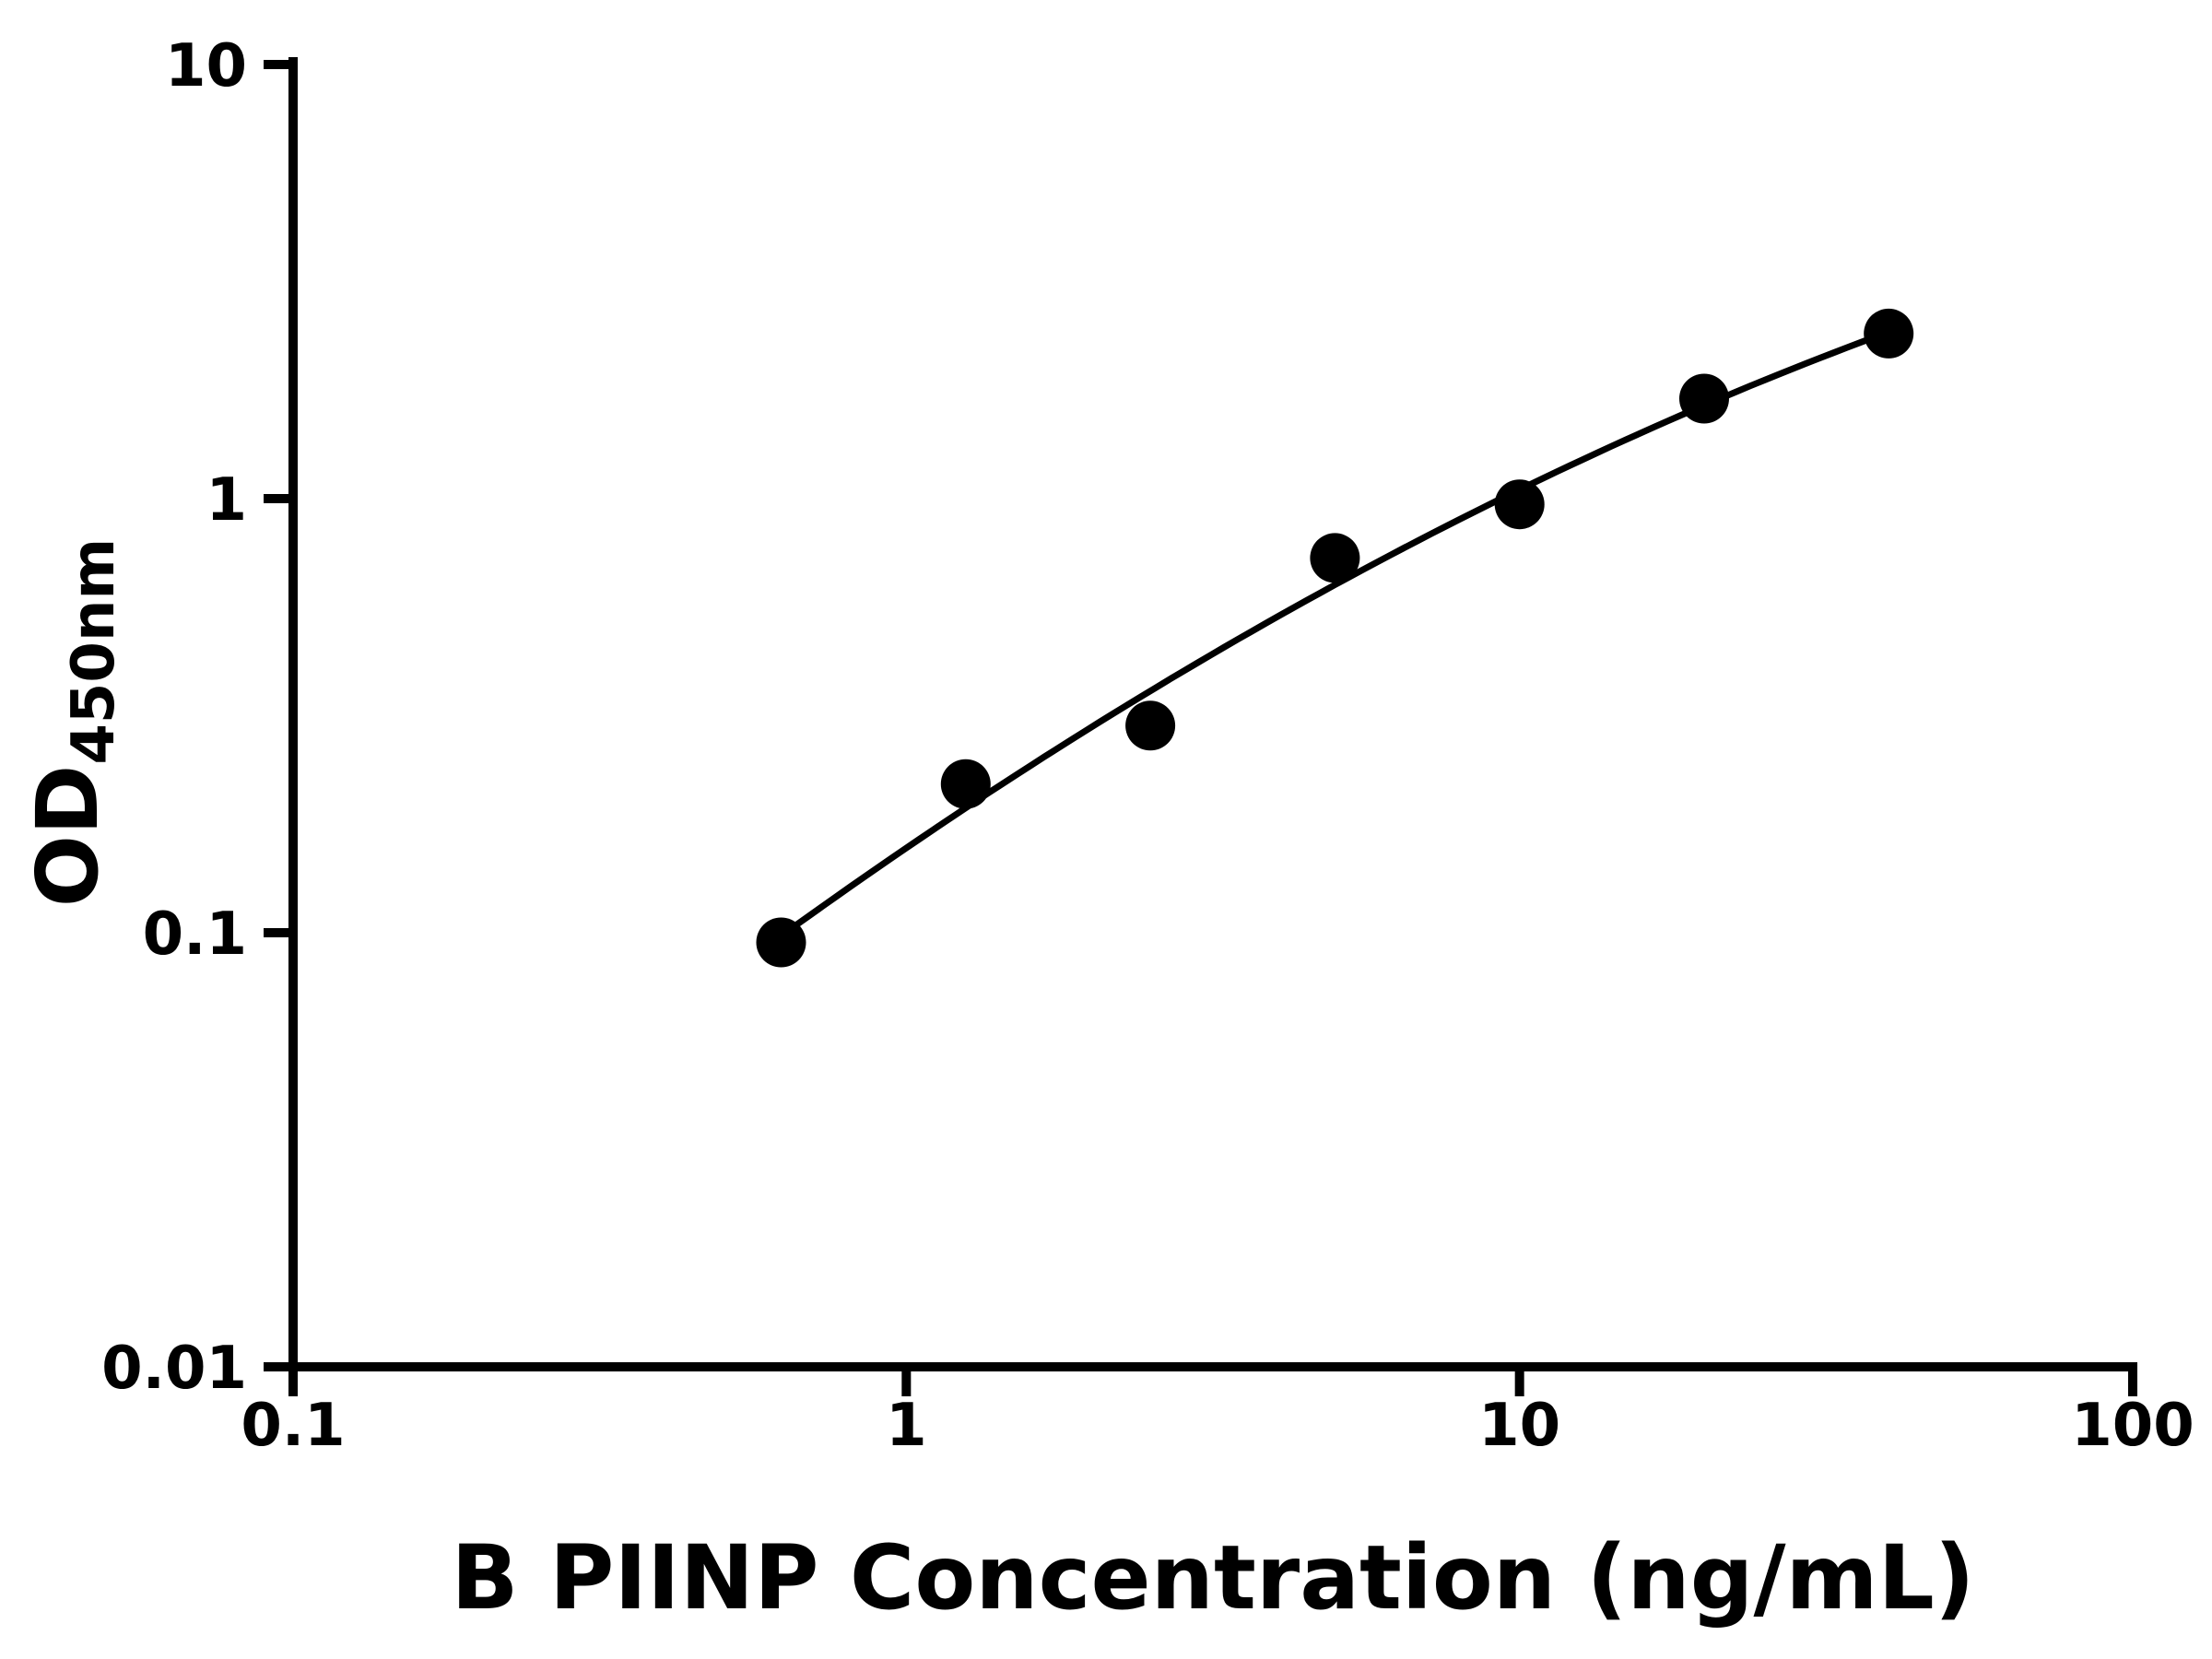 The width and height of the screenshot is (2212, 1659). Describe the element at coordinates (197, 717) in the screenshot. I see `y-axis-ticks: 10 1 0.1 0.01` at that location.